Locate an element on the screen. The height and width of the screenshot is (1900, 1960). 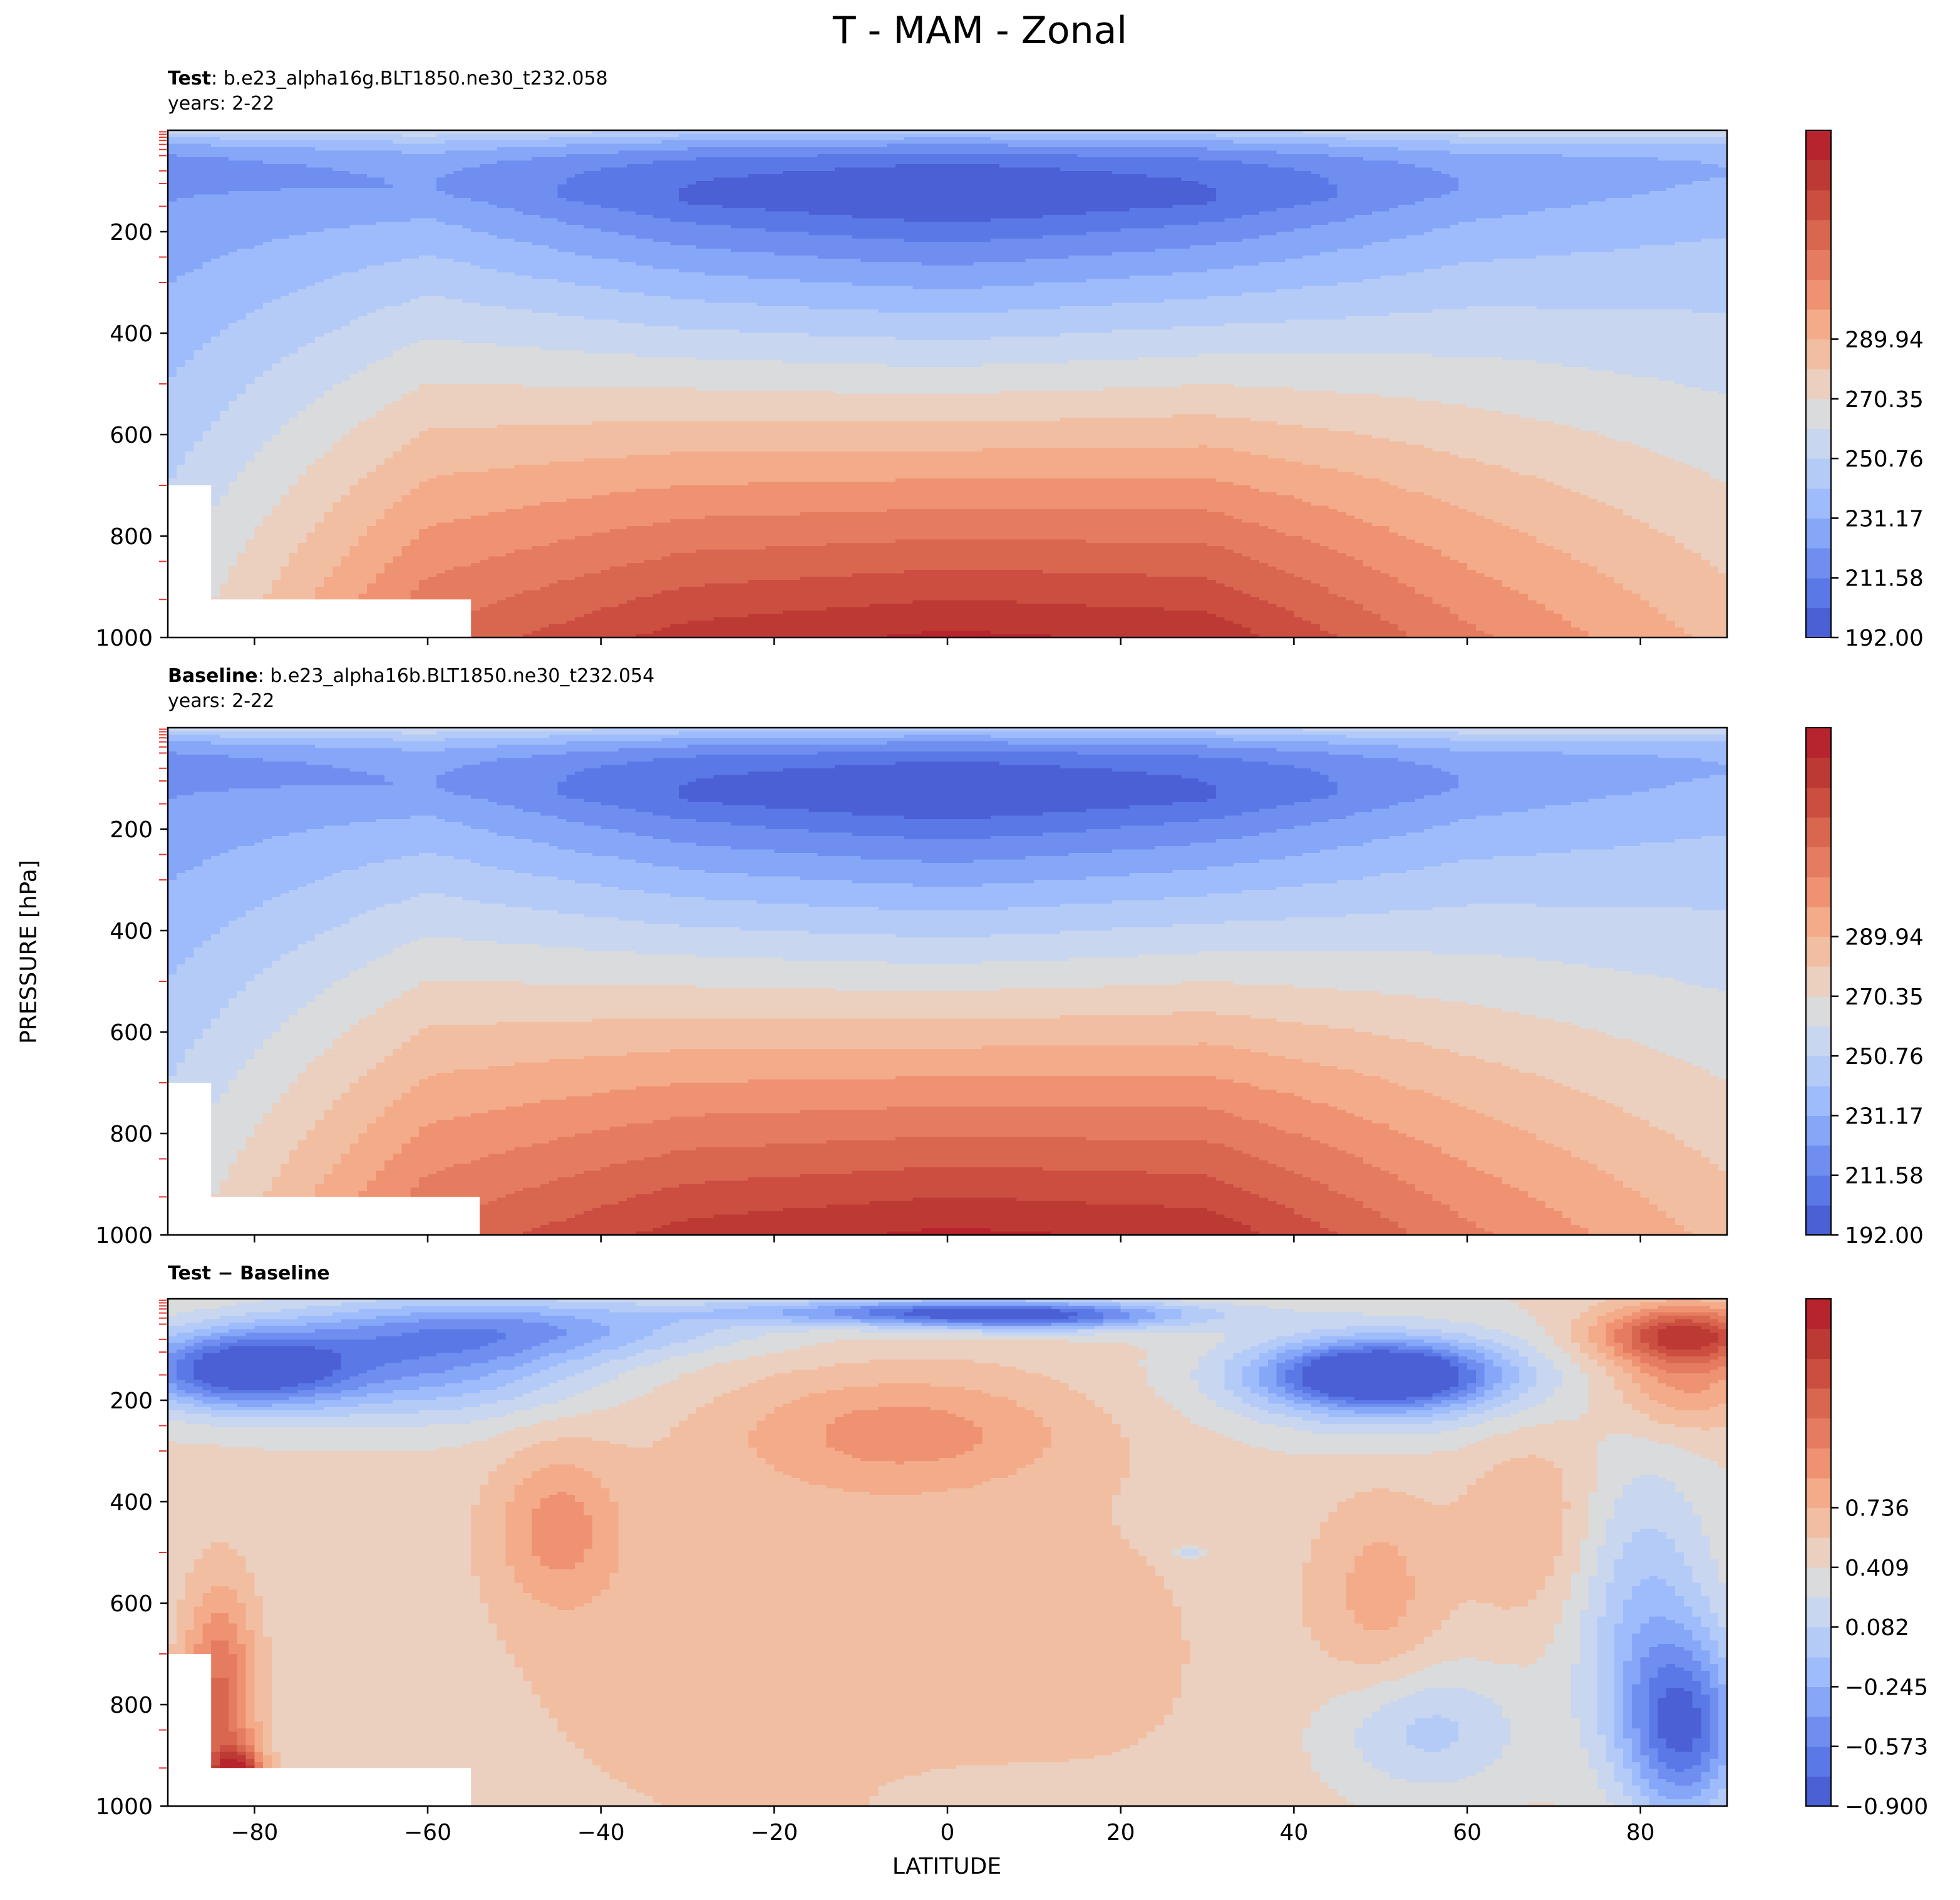
colorbar-swatch is located at coordinates (1818, 234).